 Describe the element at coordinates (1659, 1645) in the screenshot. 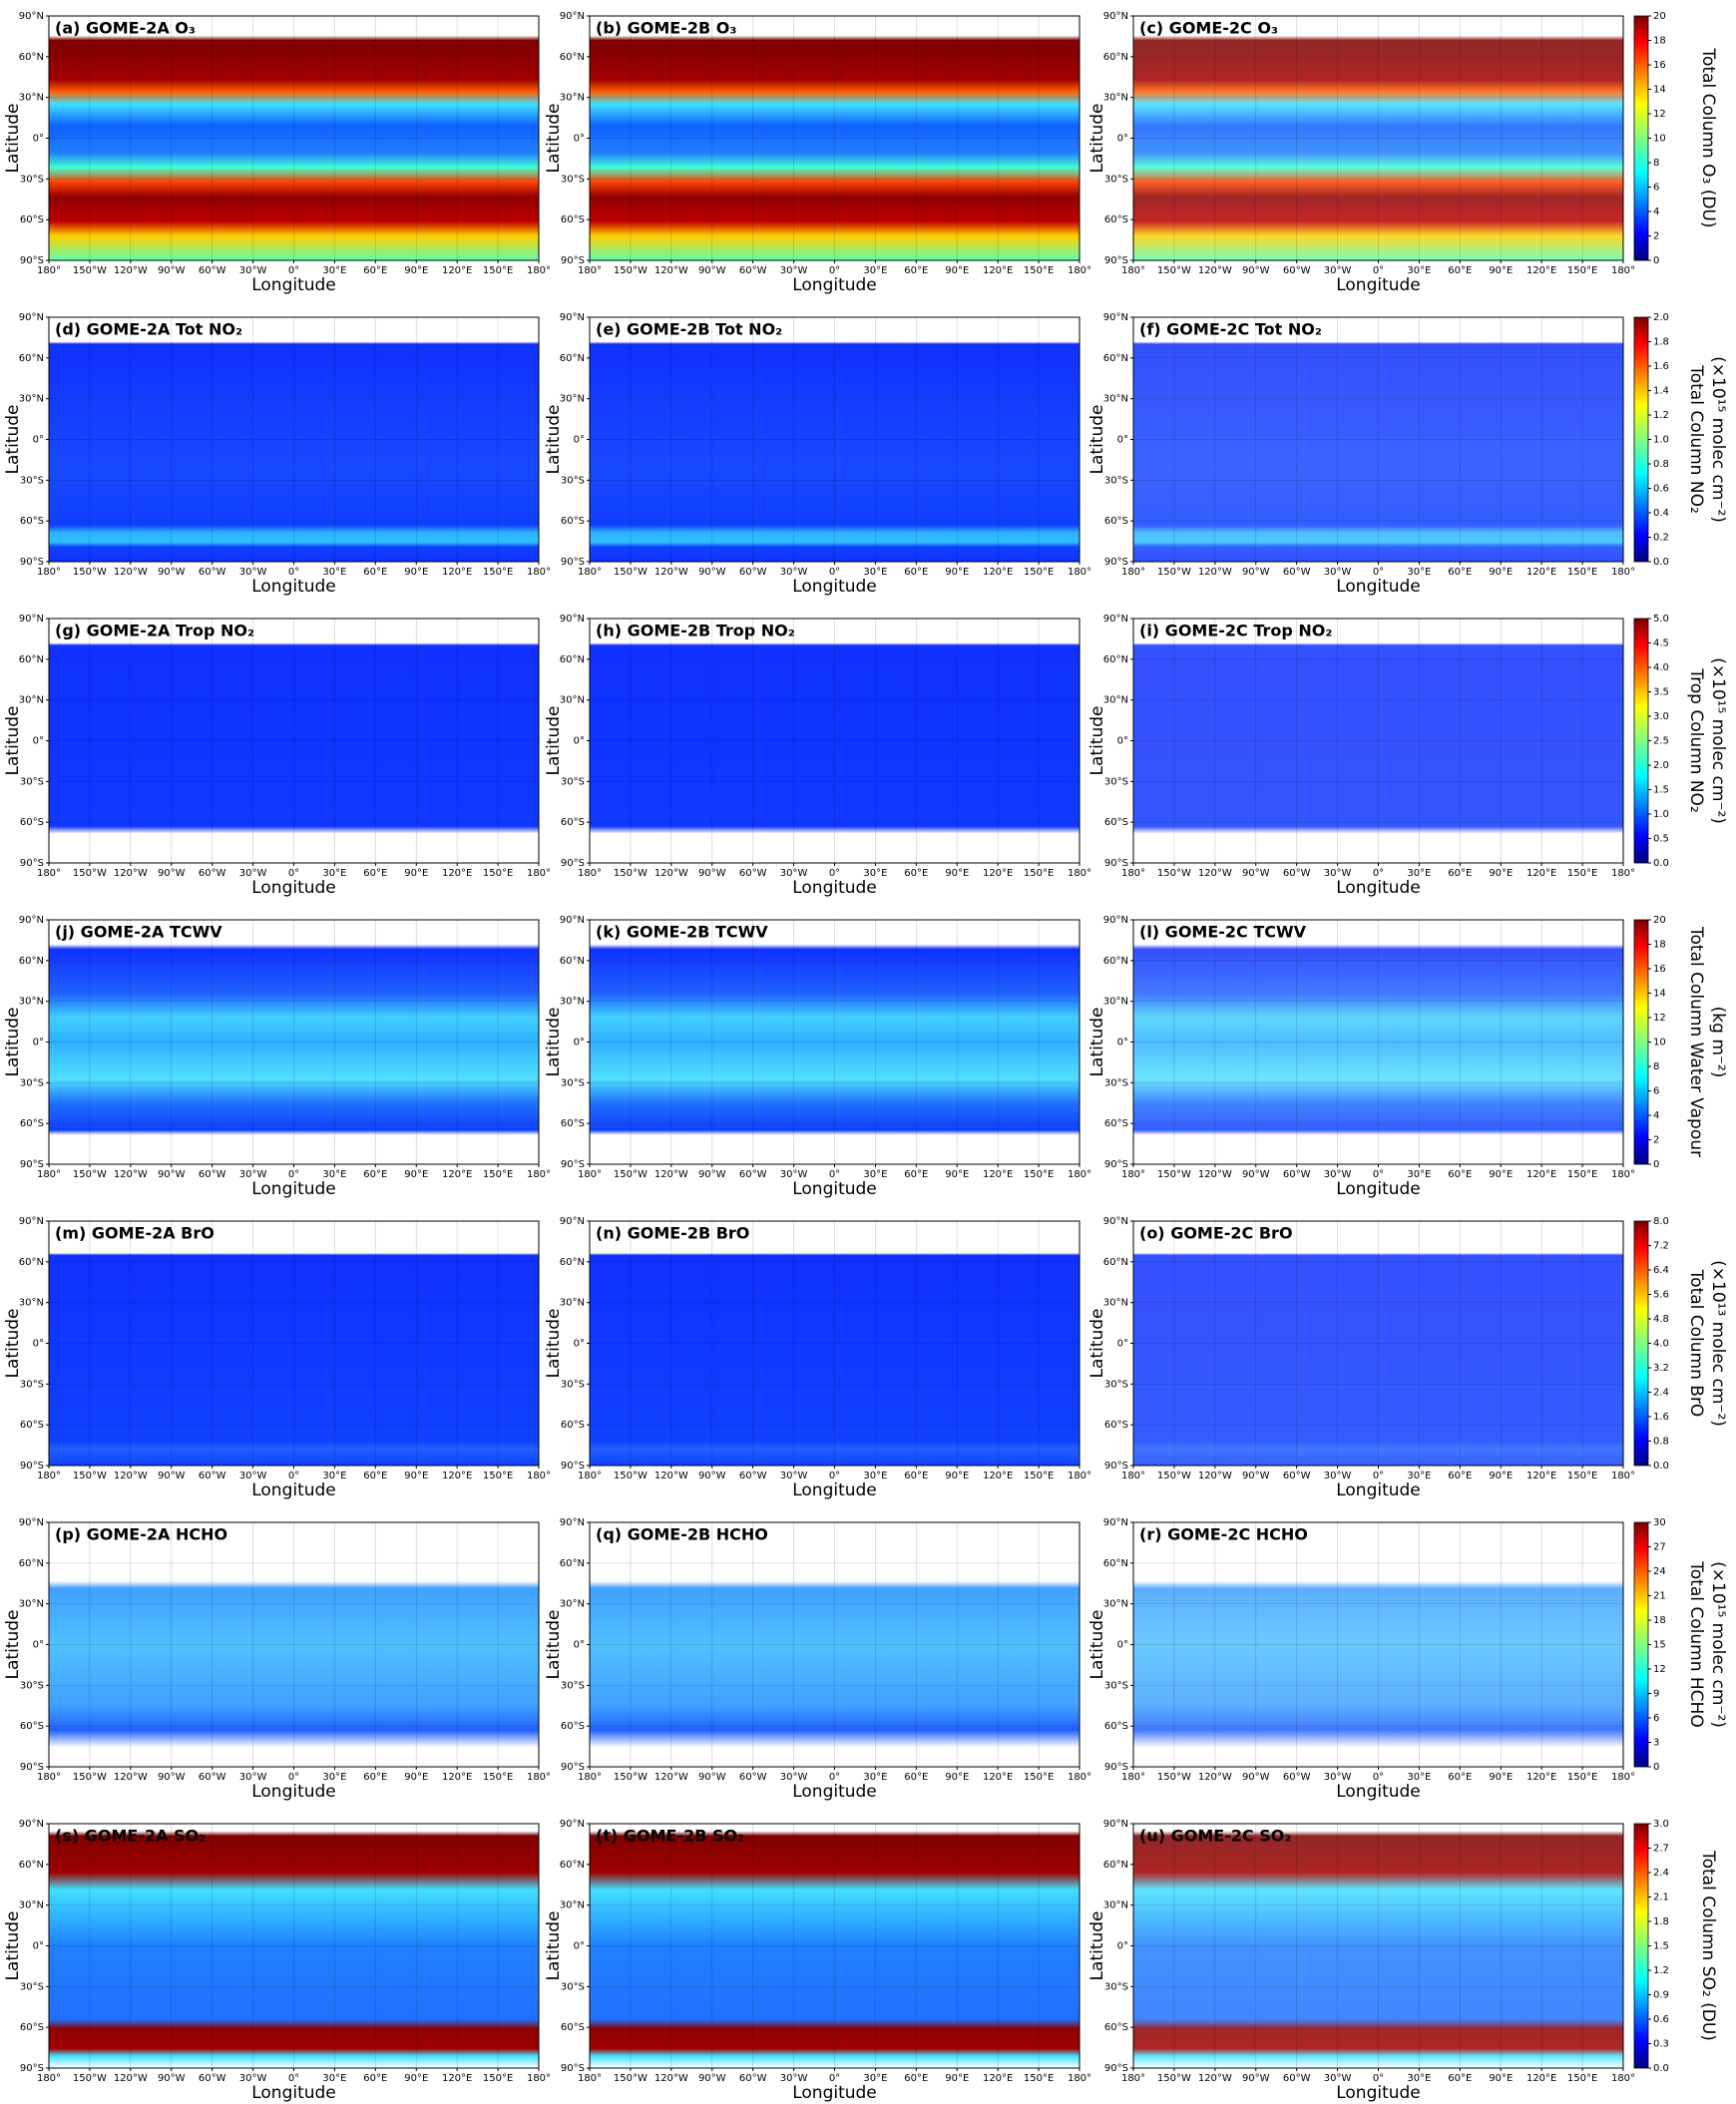

I see `colorbar-tick-label: 15` at that location.